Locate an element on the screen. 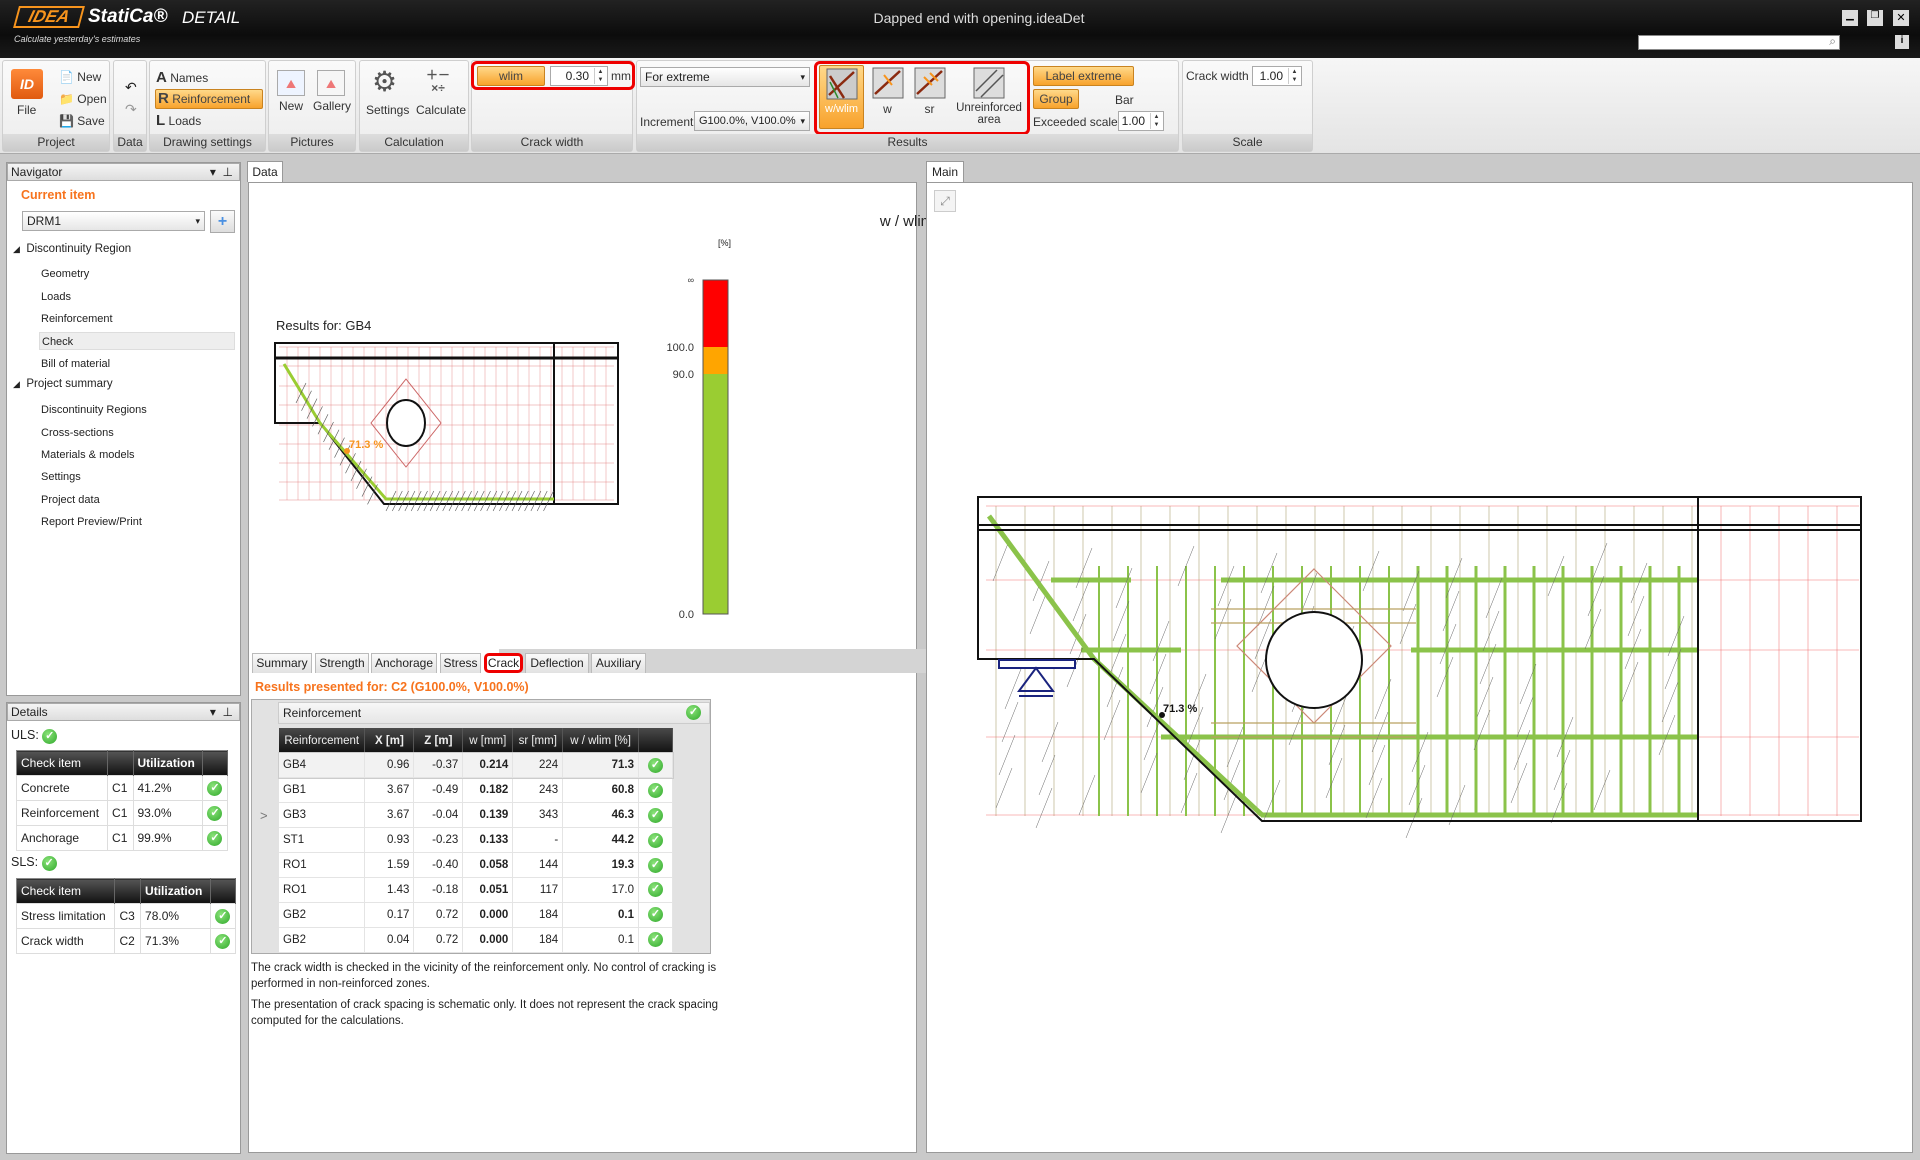  tab-stress: Stress is located at coordinates (460, 663).